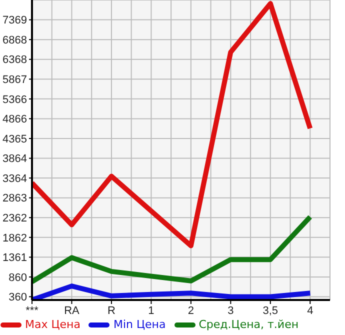 The width and height of the screenshot is (345, 335). Describe the element at coordinates (248, 324) in the screenshot. I see `legend-label: Сред.Цена, т.йен` at that location.